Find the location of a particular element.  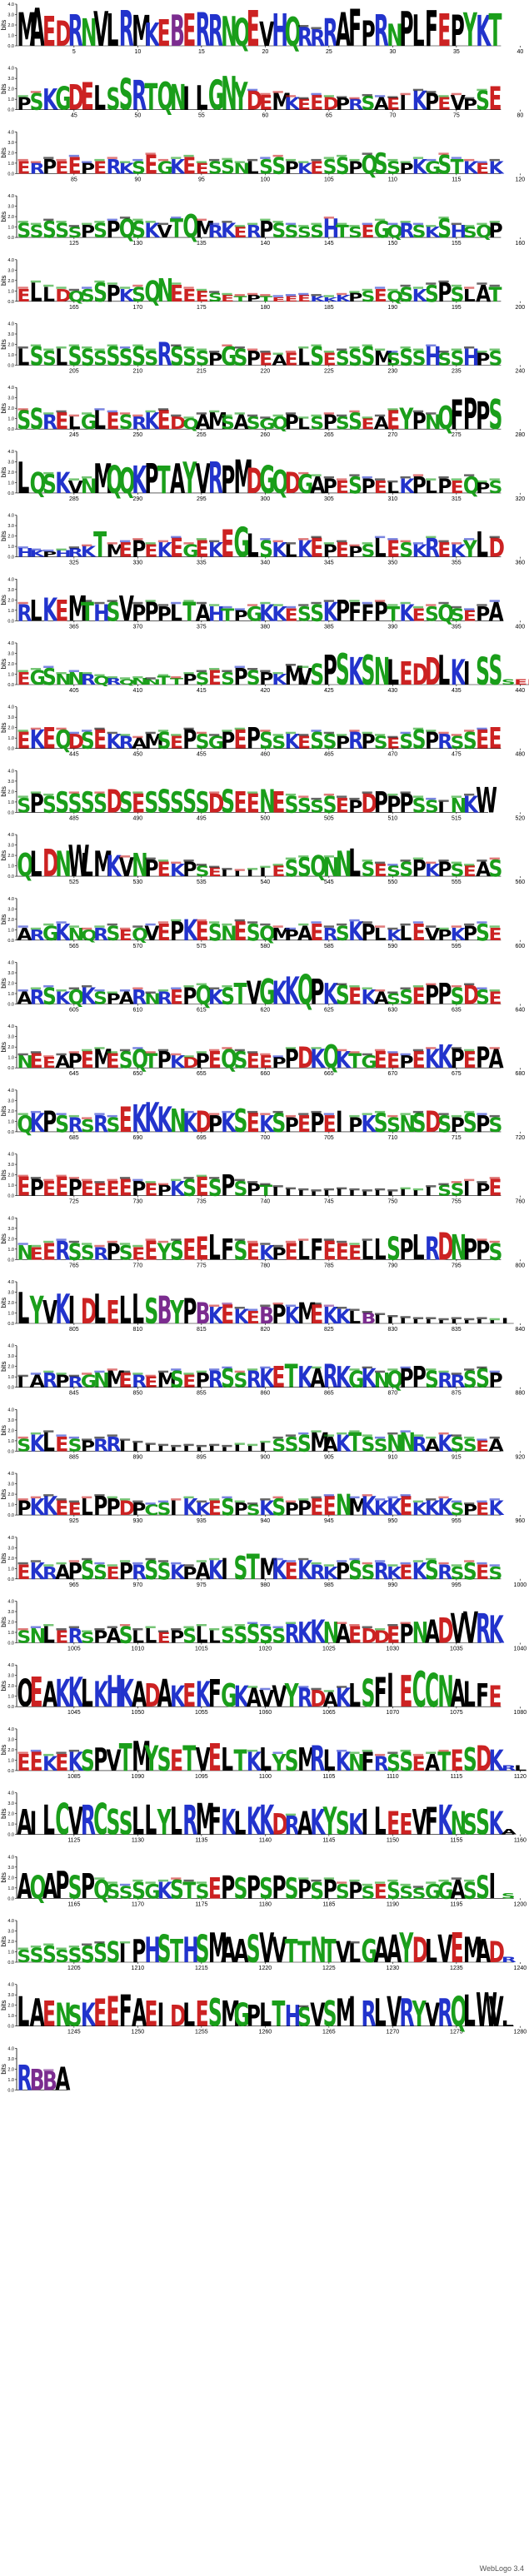

x-tick-label: 205 is located at coordinates (74, 372).